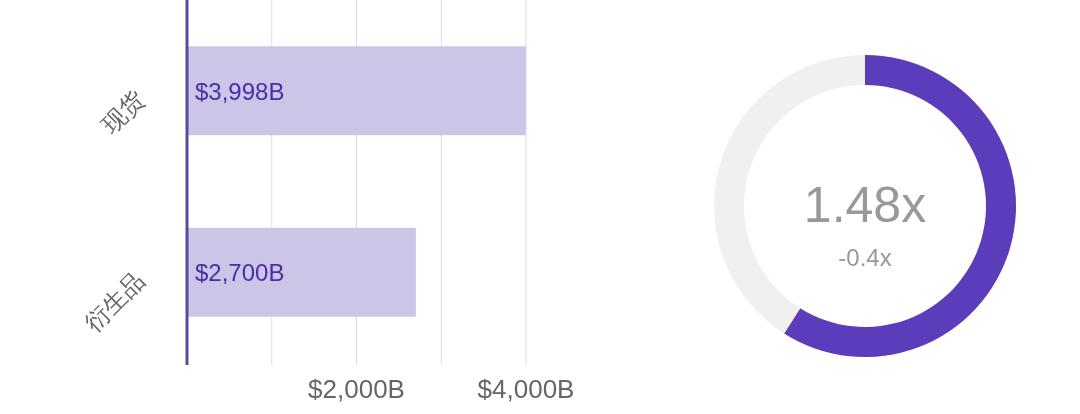 Image resolution: width=1080 pixels, height=414 pixels. Describe the element at coordinates (865, 205) in the screenshot. I see `text: 1.48x` at that location.